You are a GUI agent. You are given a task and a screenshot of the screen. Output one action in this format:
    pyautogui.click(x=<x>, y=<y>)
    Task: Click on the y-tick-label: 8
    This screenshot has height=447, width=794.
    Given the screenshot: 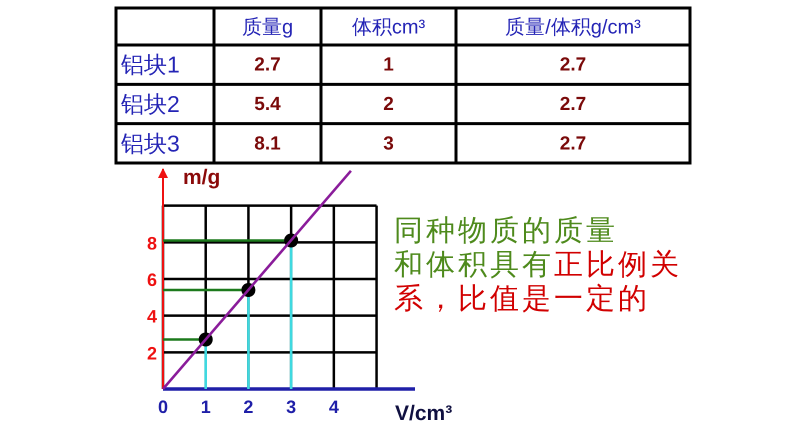 What is the action you would take?
    pyautogui.click(x=151, y=243)
    